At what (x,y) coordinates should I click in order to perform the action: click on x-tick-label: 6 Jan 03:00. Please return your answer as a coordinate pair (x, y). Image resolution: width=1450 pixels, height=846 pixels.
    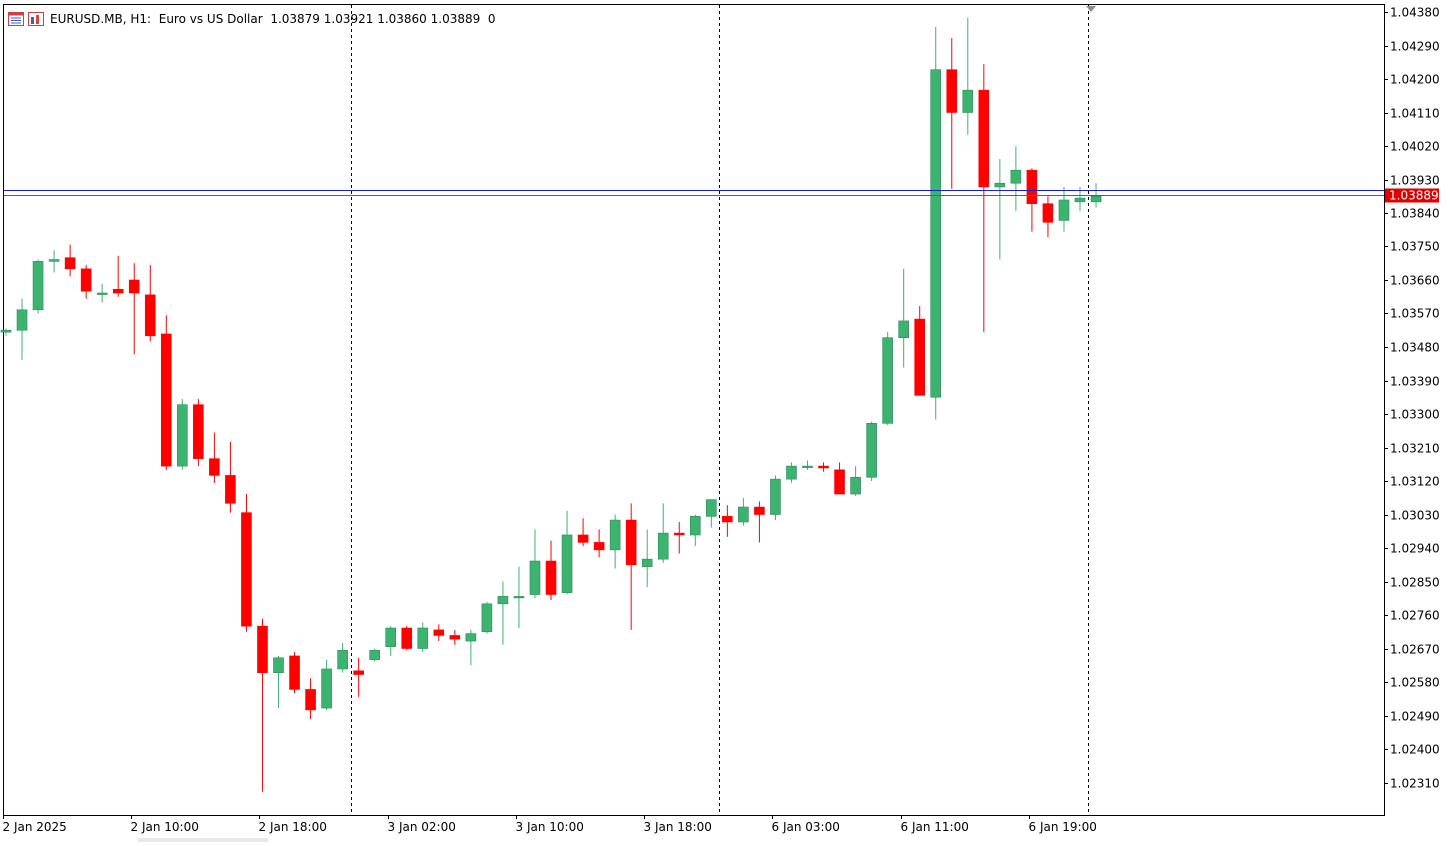
    Looking at the image, I should click on (806, 827).